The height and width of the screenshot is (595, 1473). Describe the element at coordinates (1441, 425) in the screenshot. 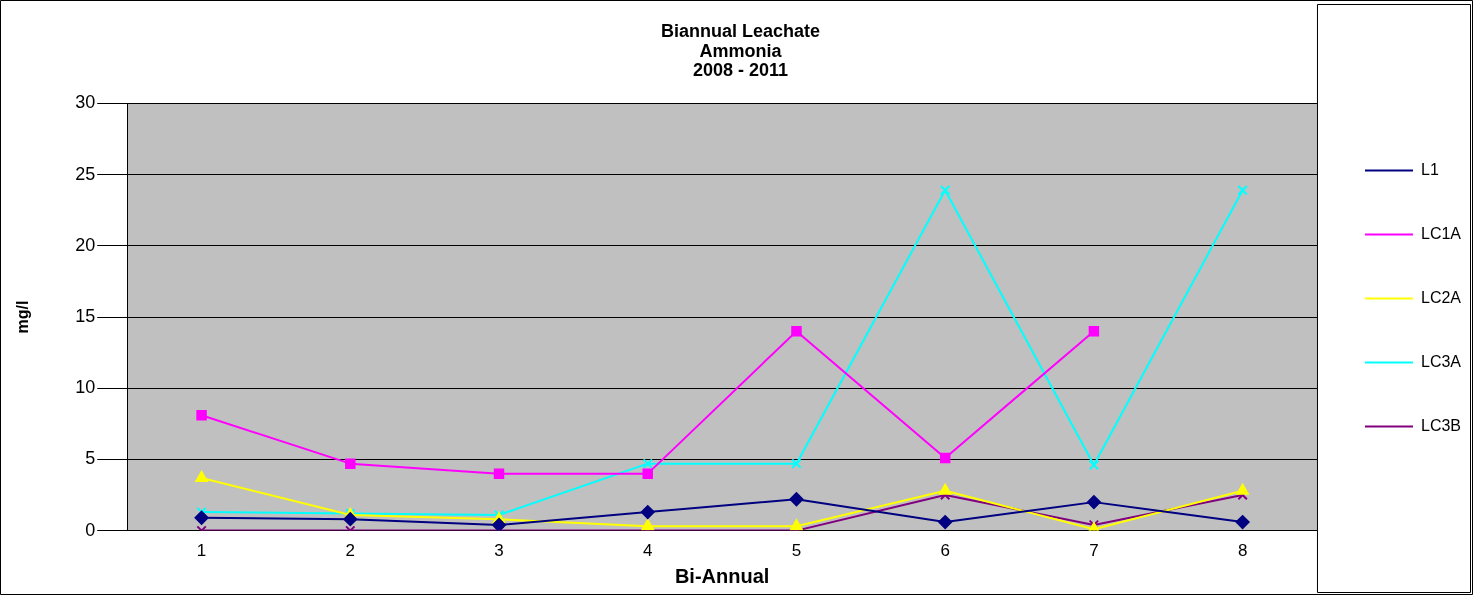

I see `legend-label: LC3B` at that location.